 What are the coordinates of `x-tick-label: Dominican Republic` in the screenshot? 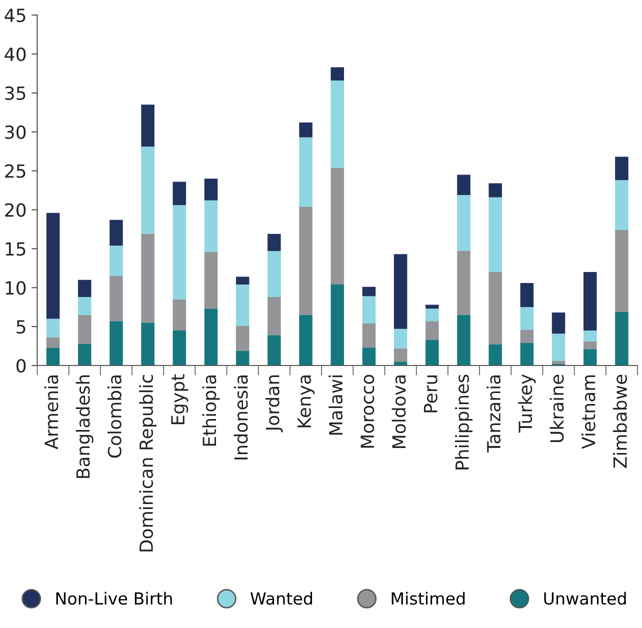 It's located at (148, 463).